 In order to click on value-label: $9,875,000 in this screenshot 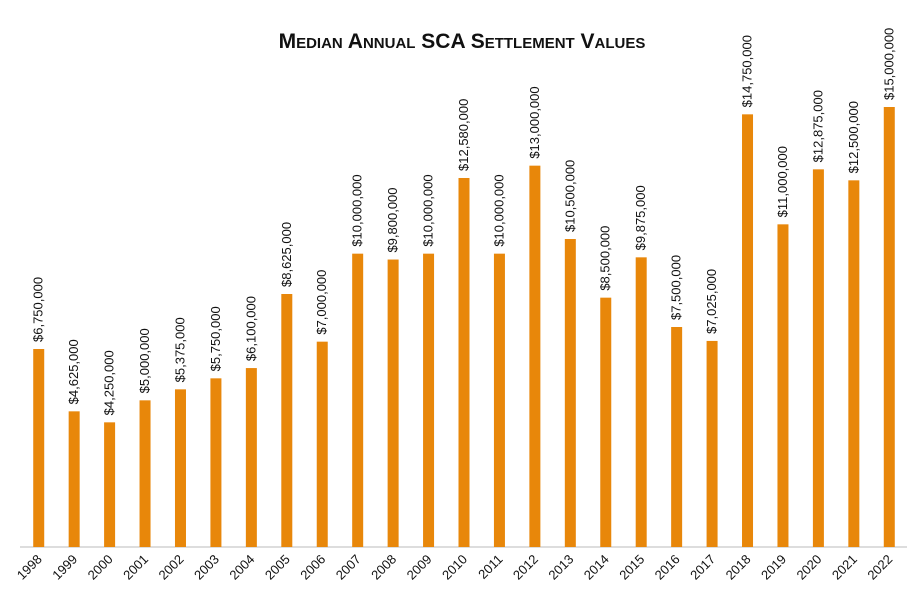, I will do `click(640, 217)`.